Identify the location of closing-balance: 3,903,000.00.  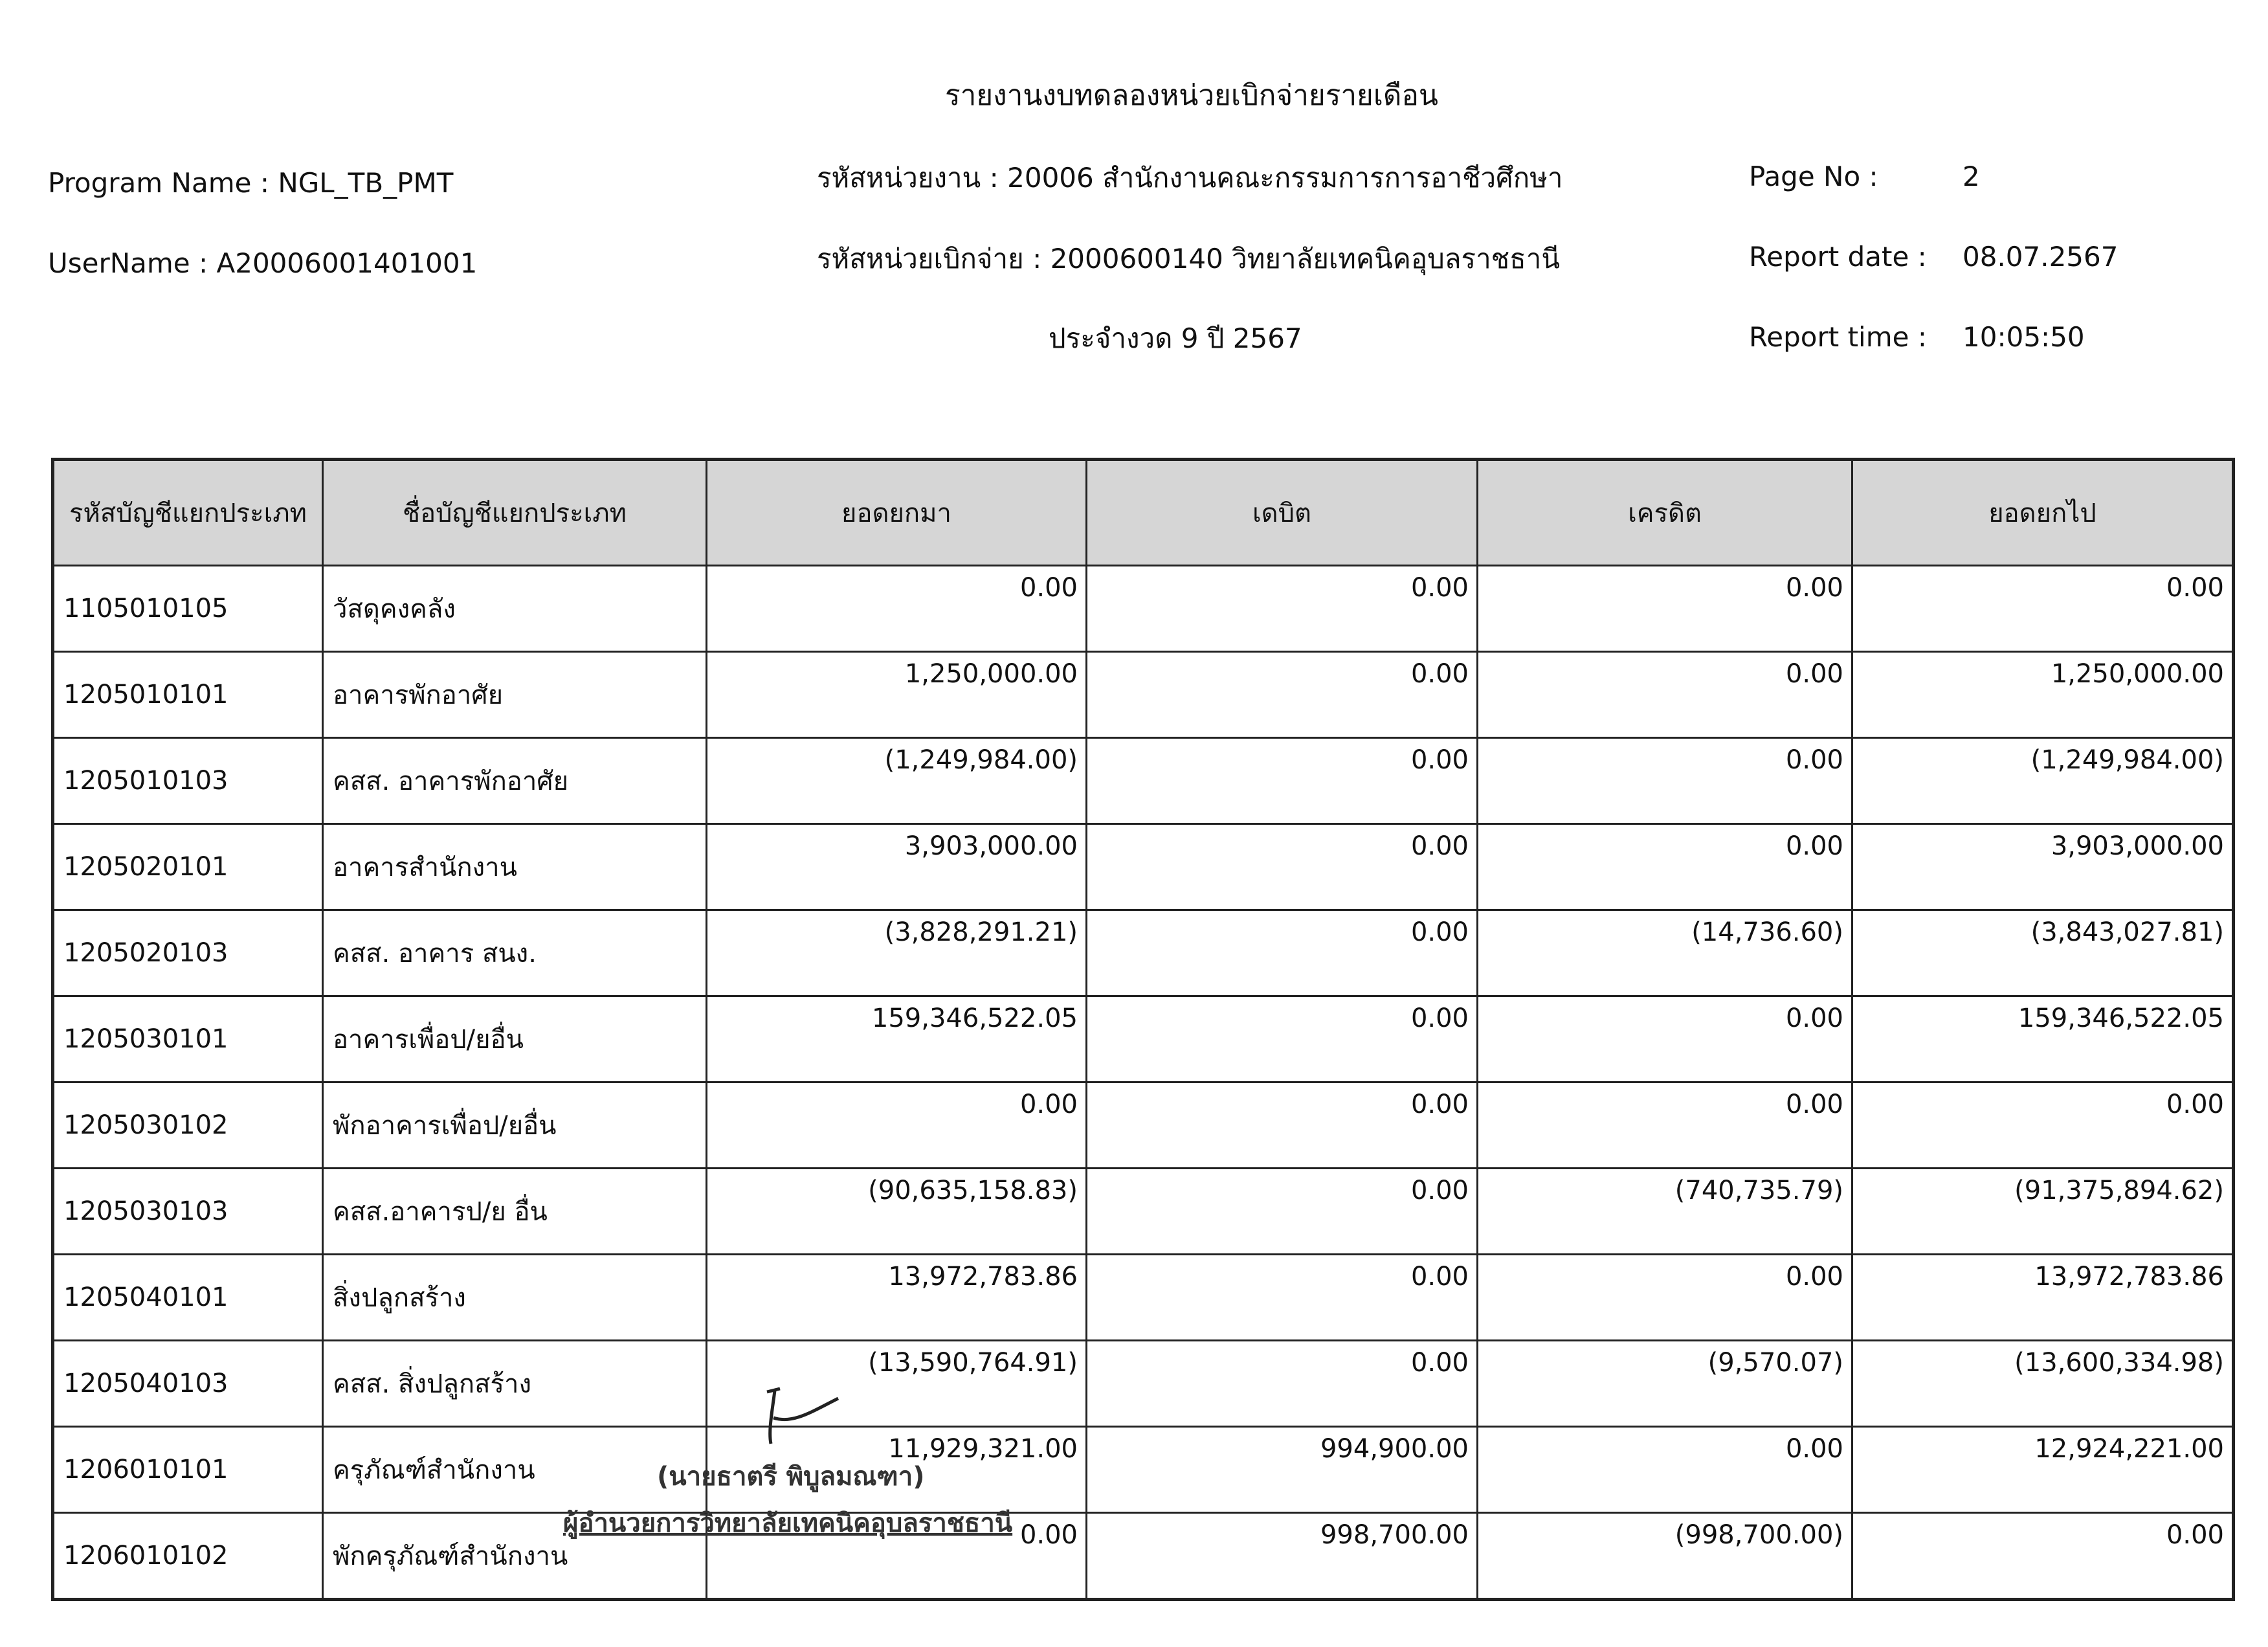
(2042, 867).